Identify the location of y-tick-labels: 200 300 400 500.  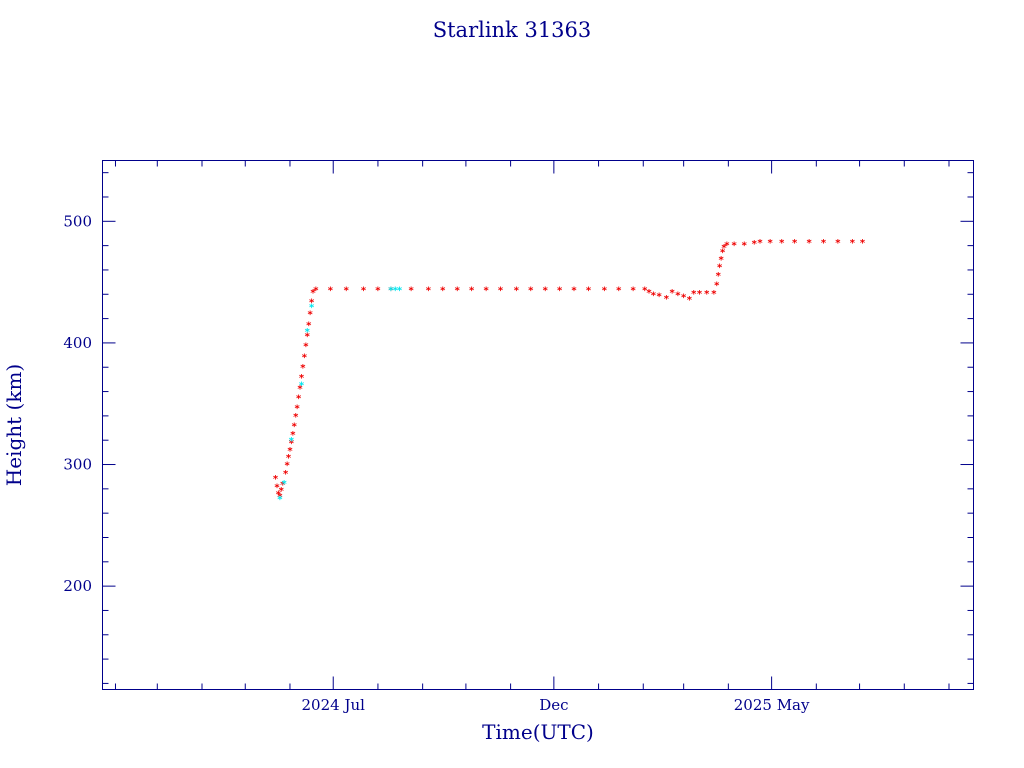
(77, 403).